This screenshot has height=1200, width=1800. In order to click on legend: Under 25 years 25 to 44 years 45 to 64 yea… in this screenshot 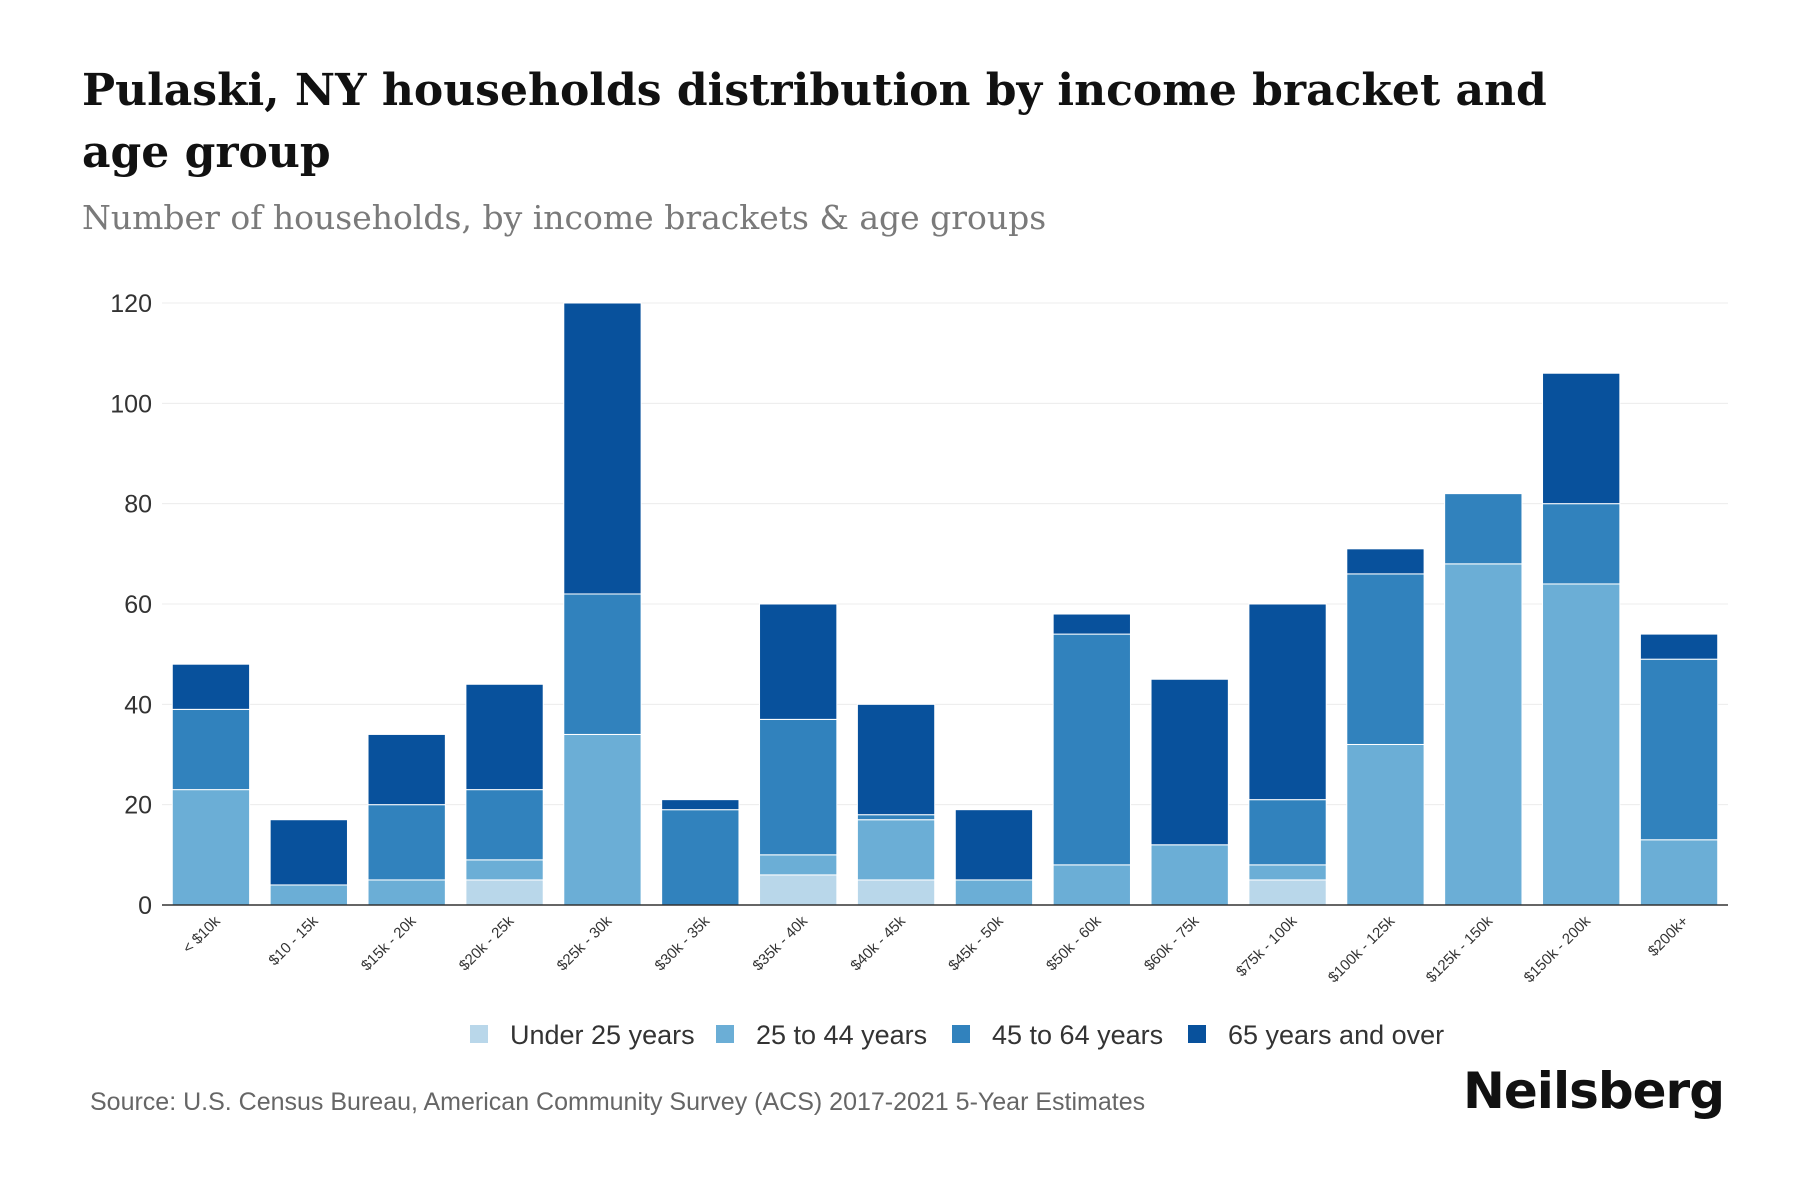, I will do `click(957, 1035)`.